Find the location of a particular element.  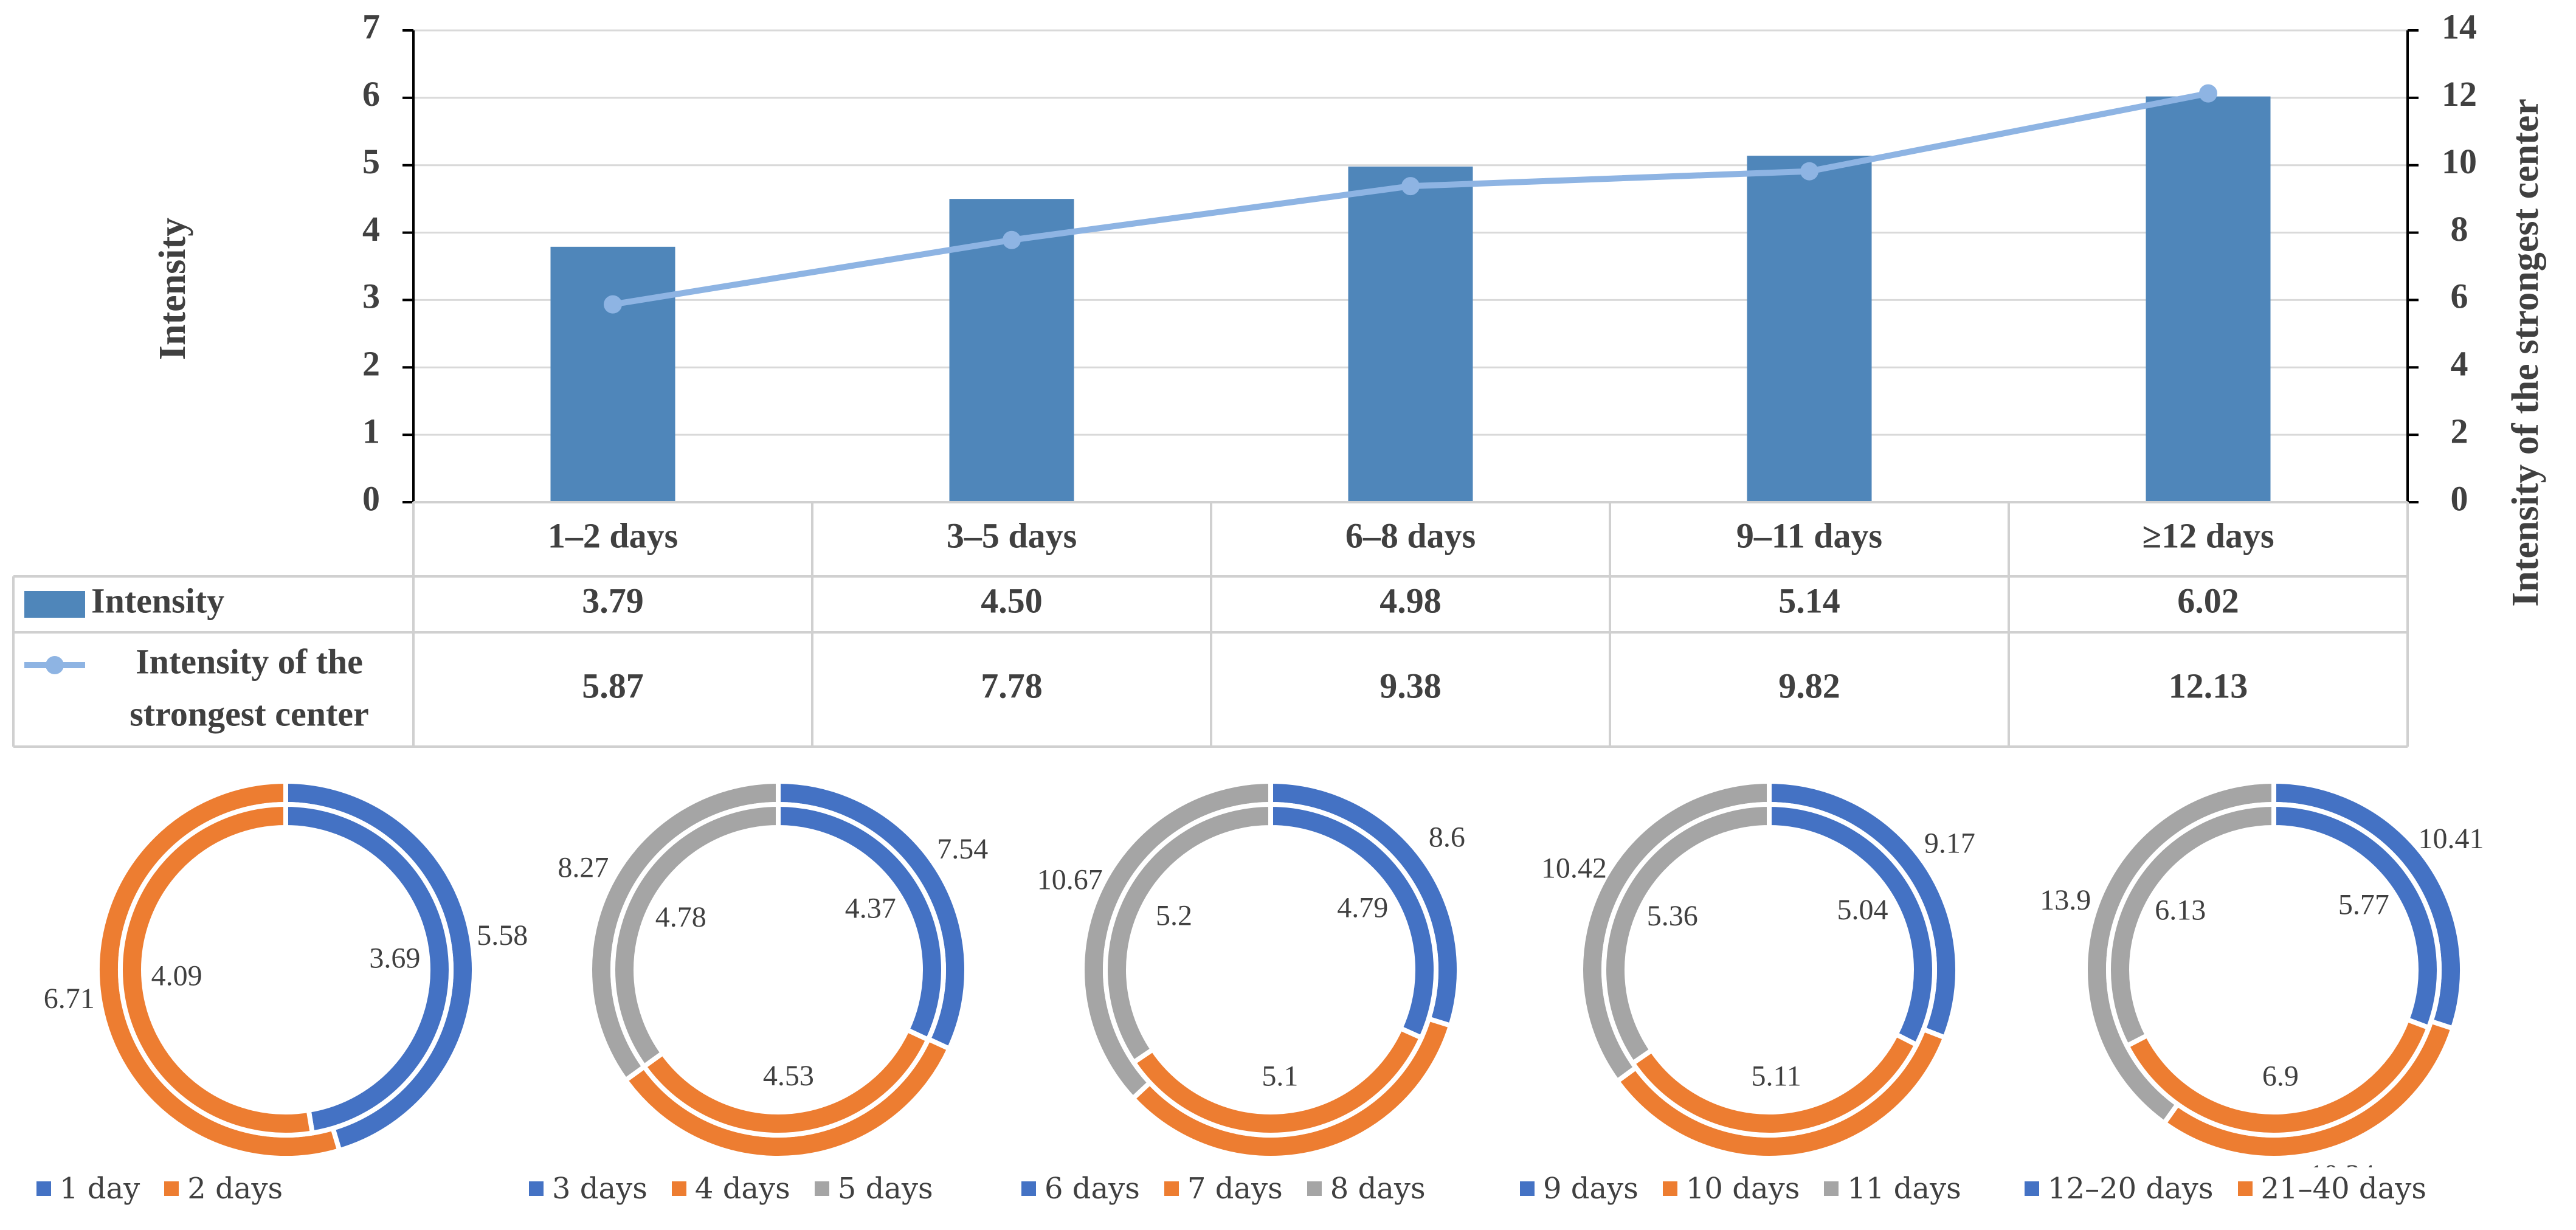

legend-item: 7 days is located at coordinates (1223, 1189).